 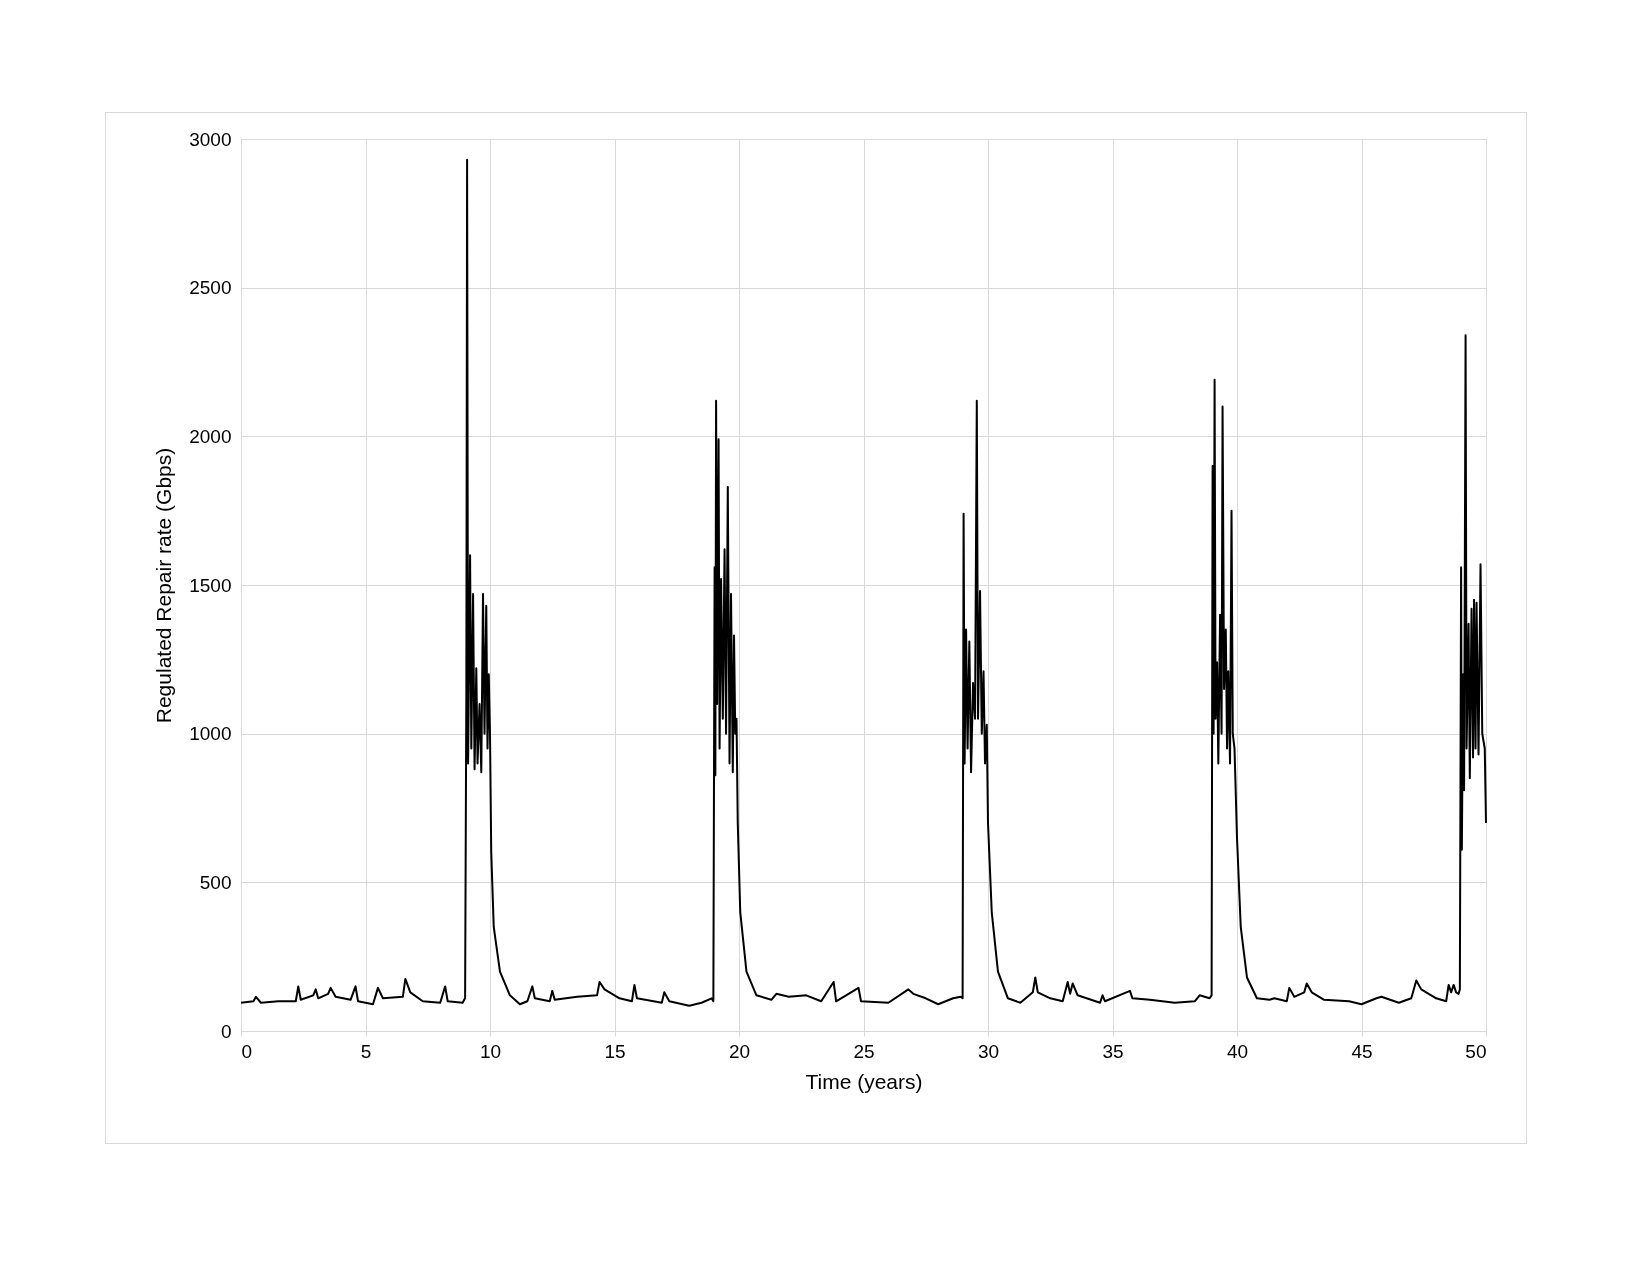 What do you see at coordinates (739, 1051) in the screenshot?
I see `x-tick-label: 20` at bounding box center [739, 1051].